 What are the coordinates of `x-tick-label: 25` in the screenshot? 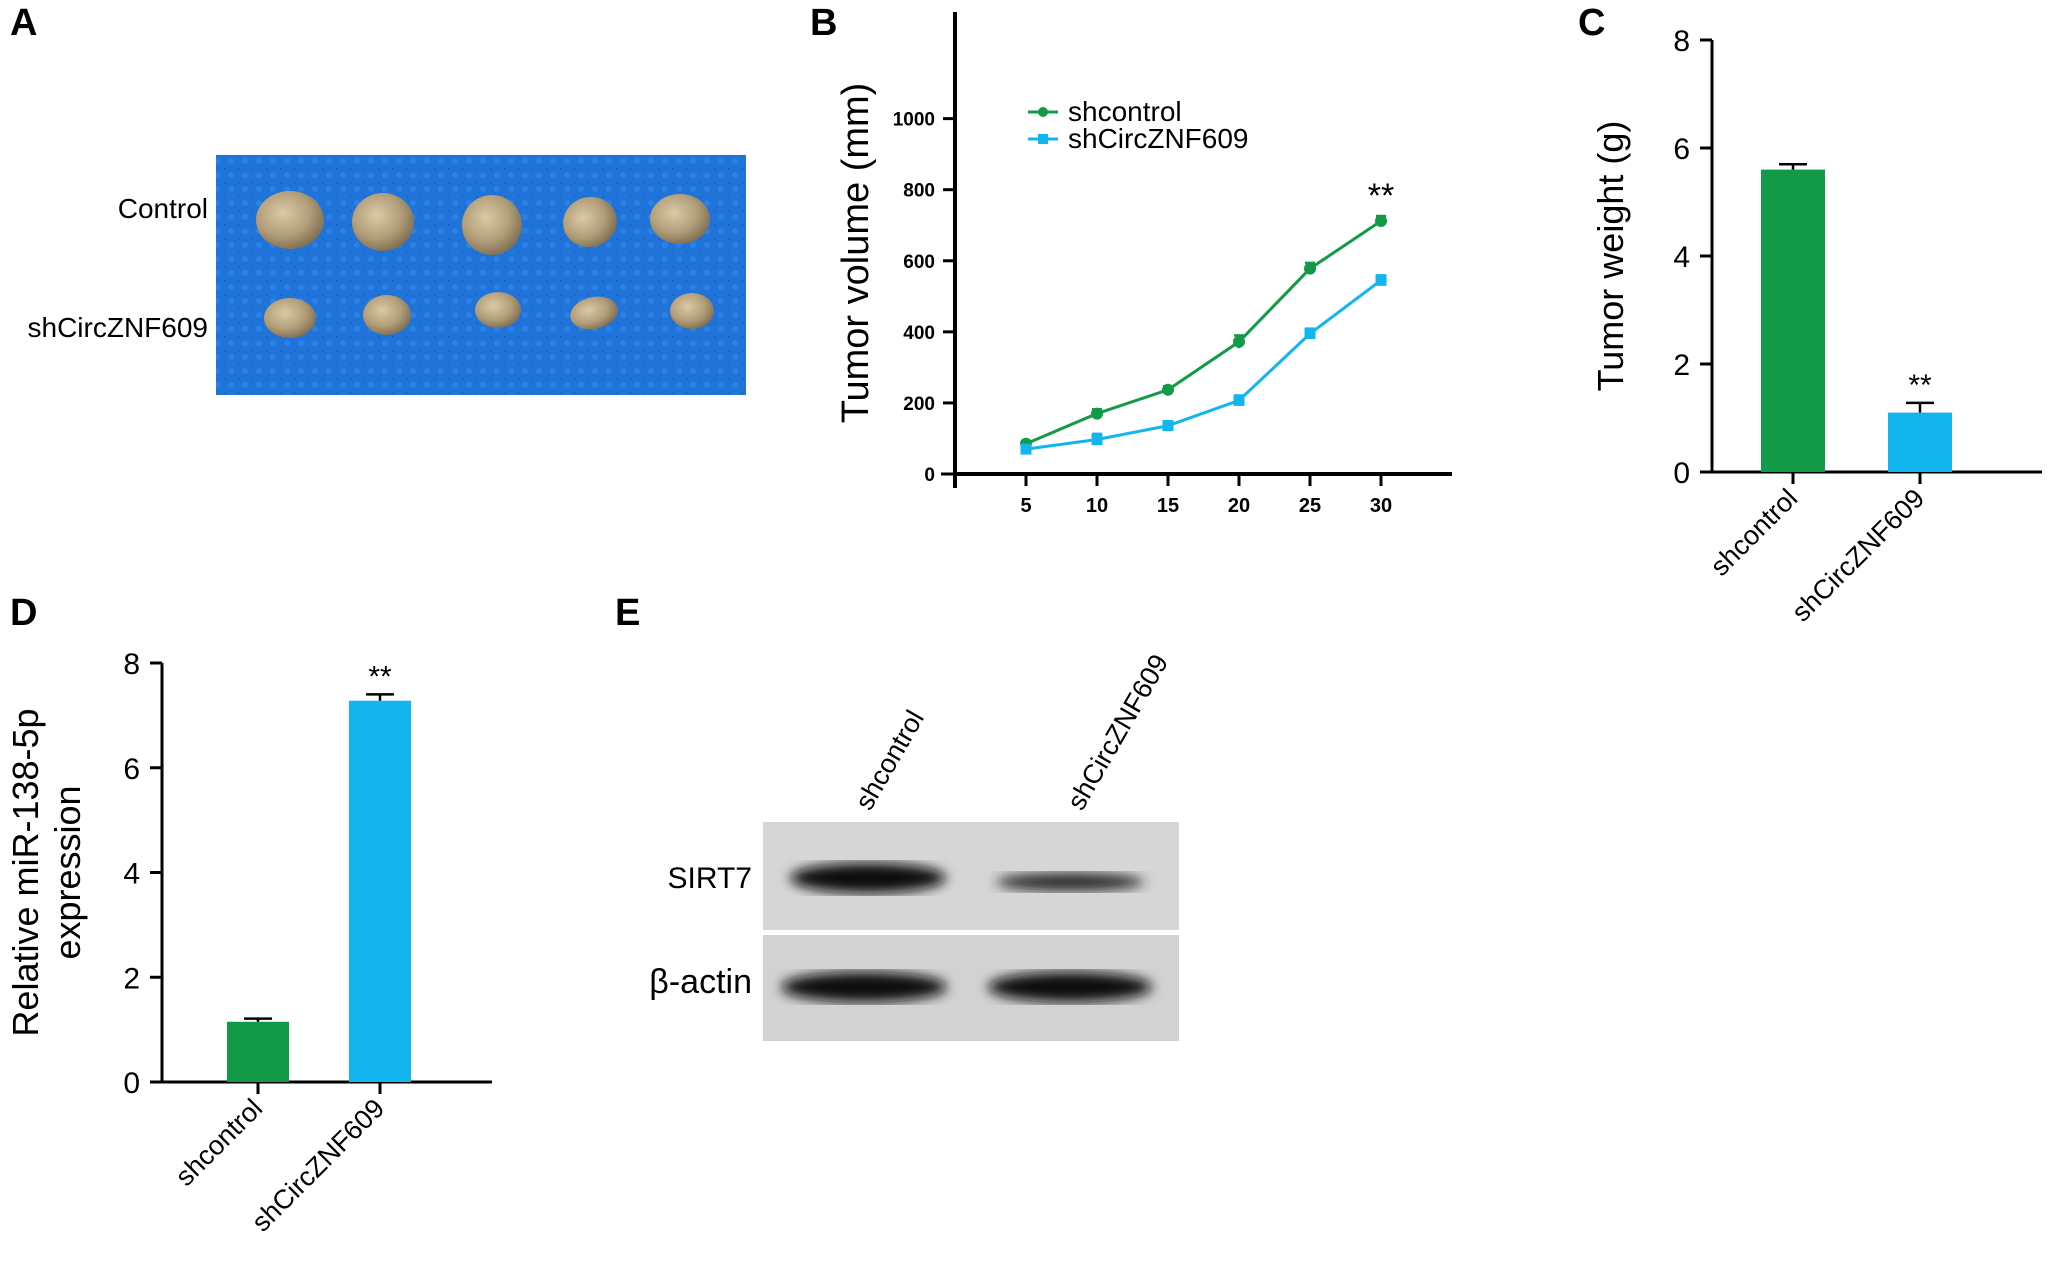 It's located at (1310, 506).